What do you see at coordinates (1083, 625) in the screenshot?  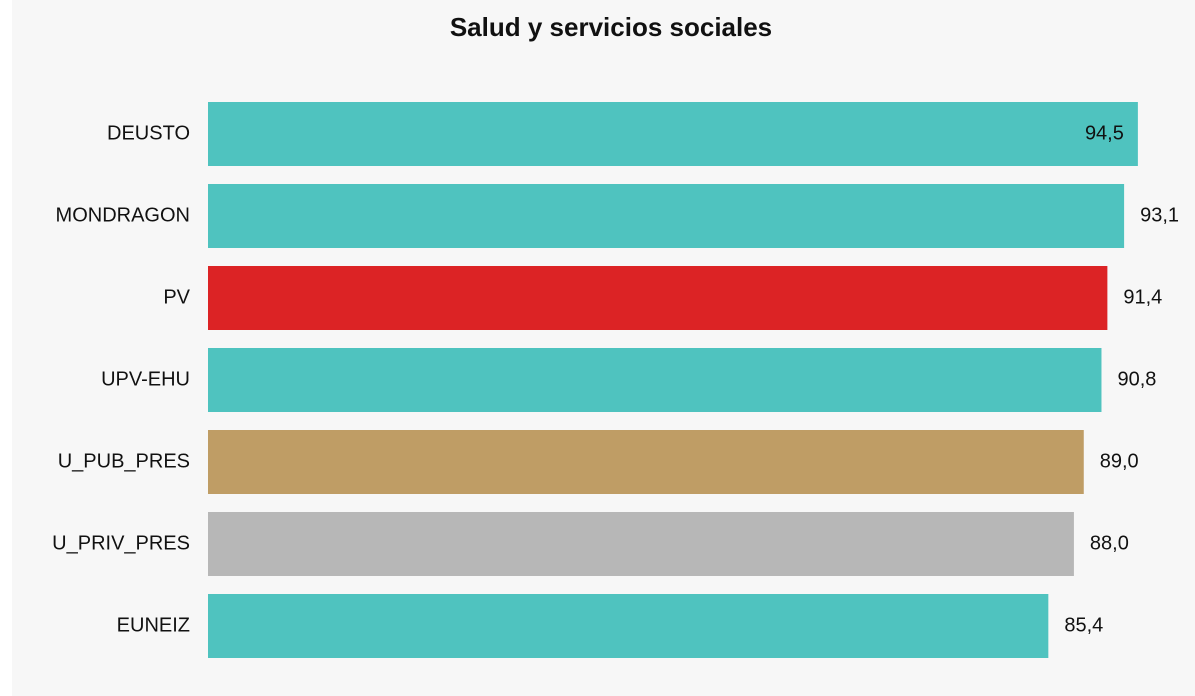 I see `data-label: 85,4` at bounding box center [1083, 625].